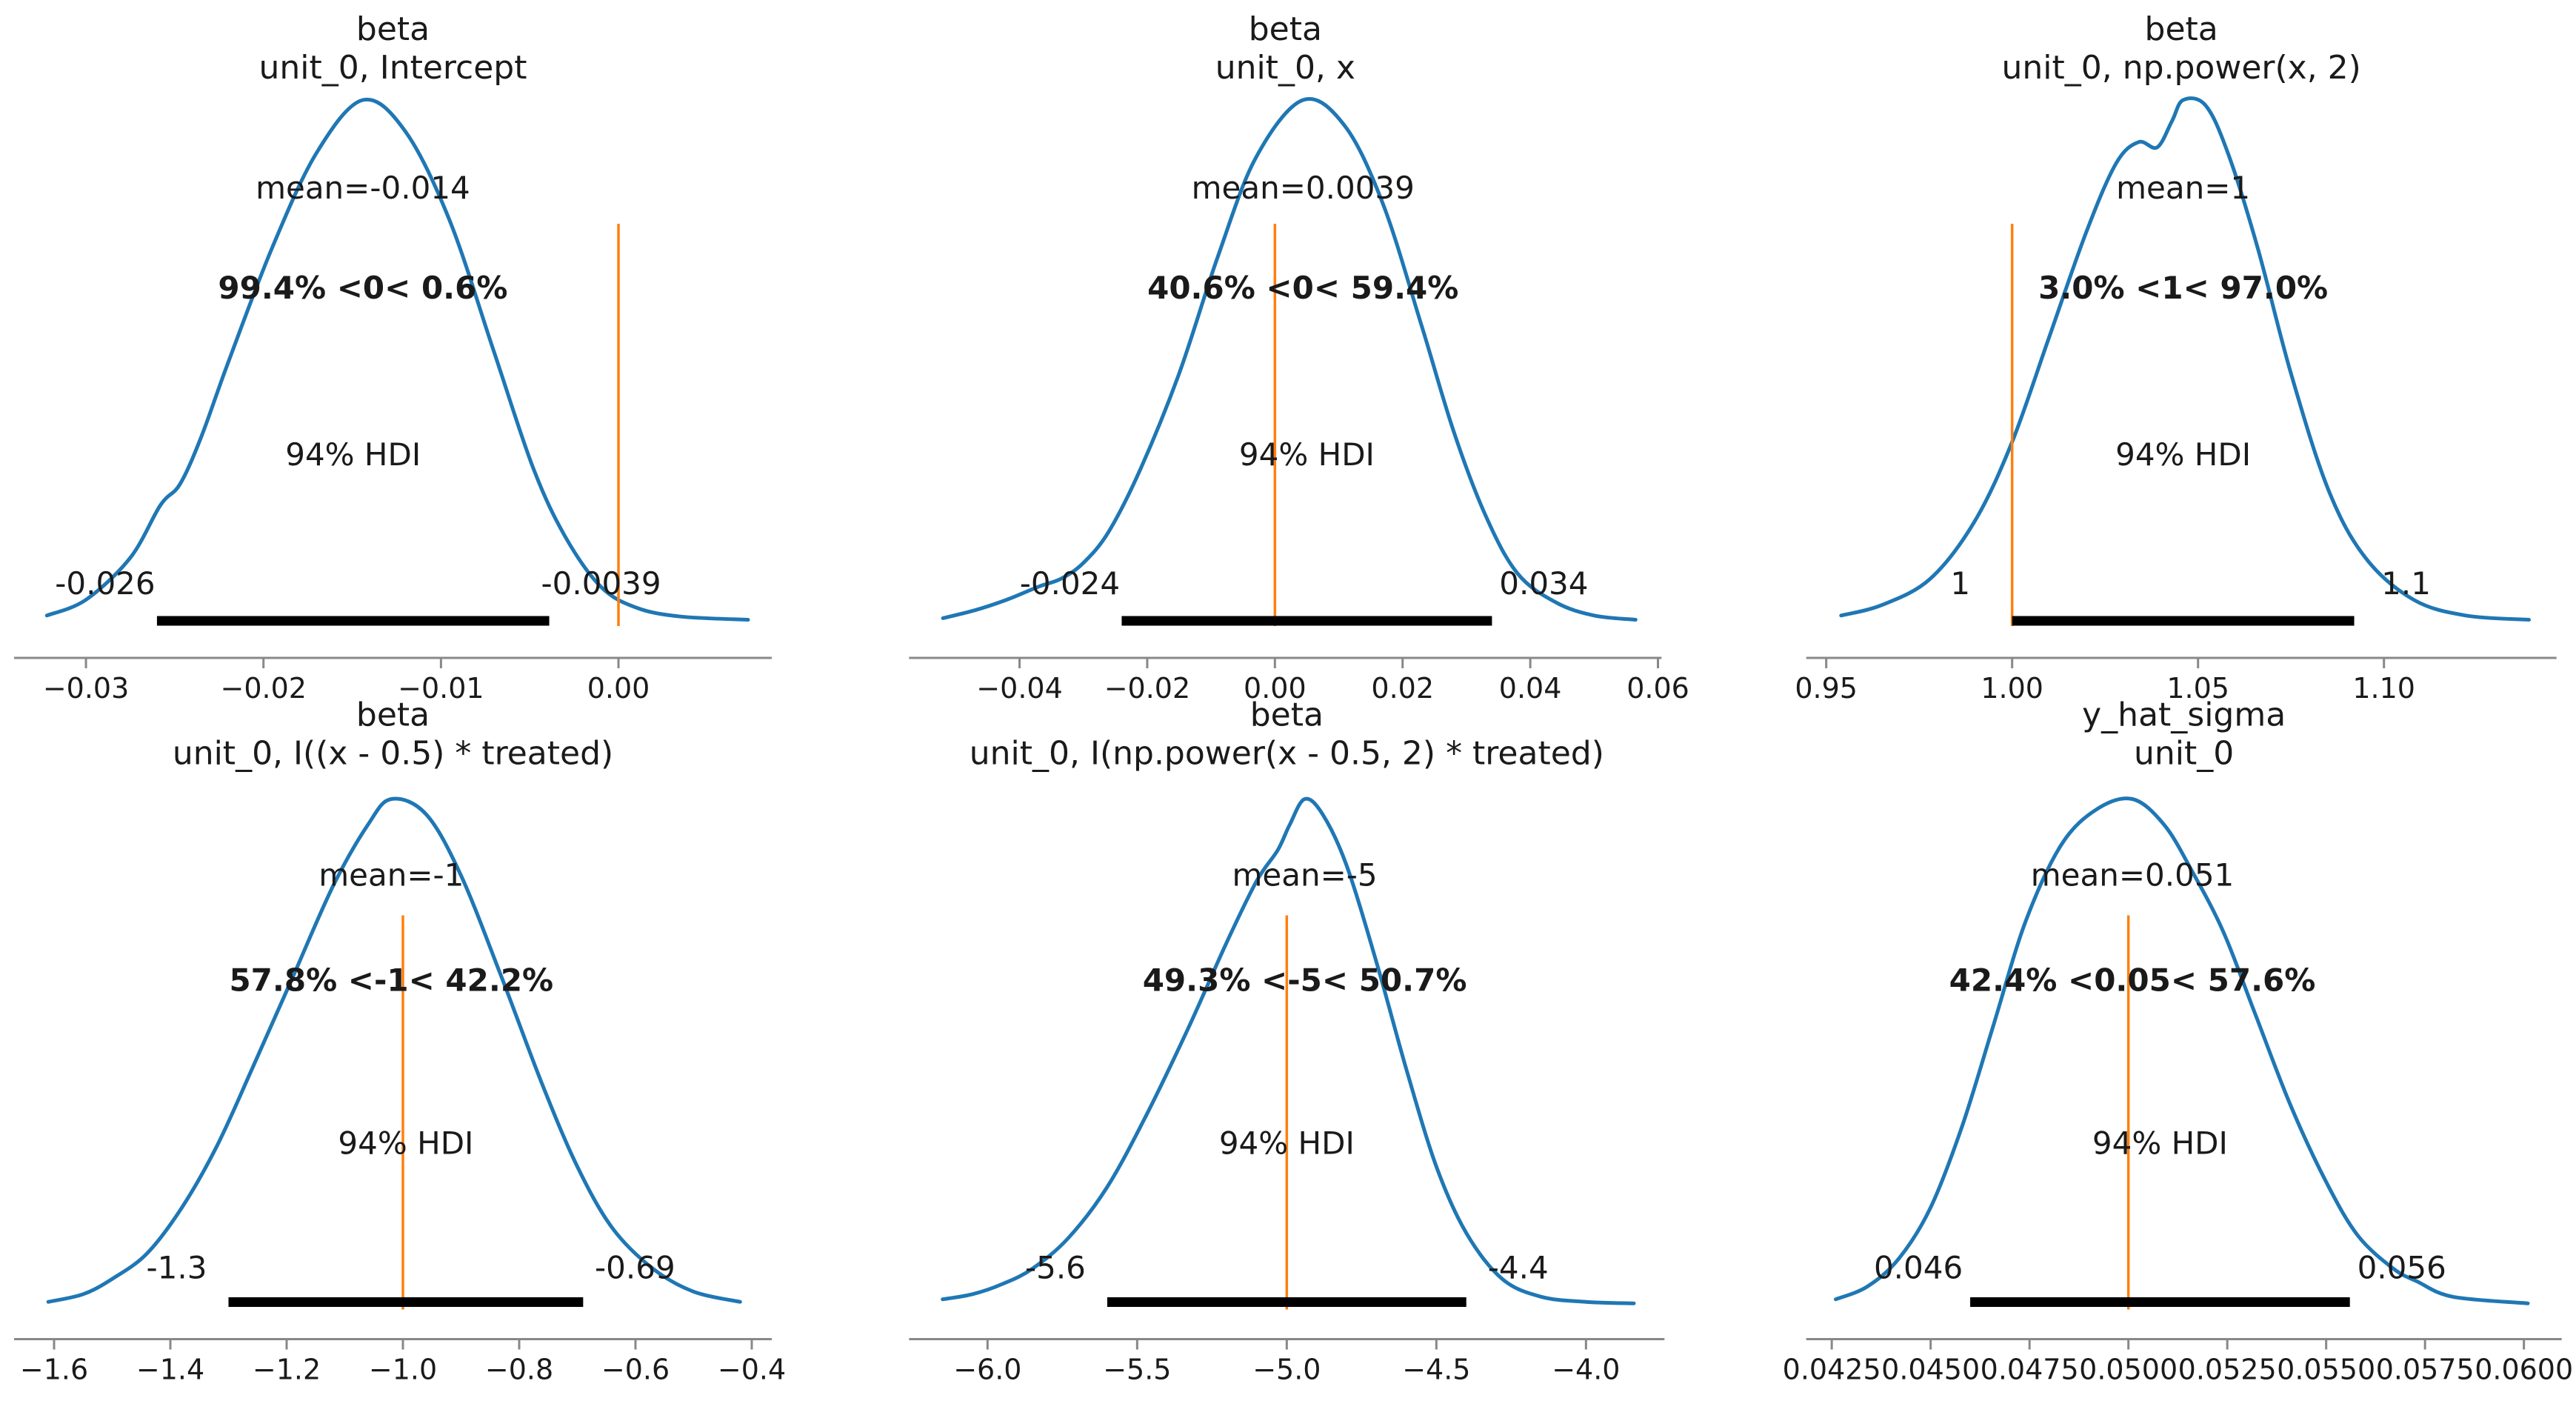  Describe the element at coordinates (2132, 980) in the screenshot. I see `ref-probability-label: 42.4% <0.05< 57.6%` at that location.